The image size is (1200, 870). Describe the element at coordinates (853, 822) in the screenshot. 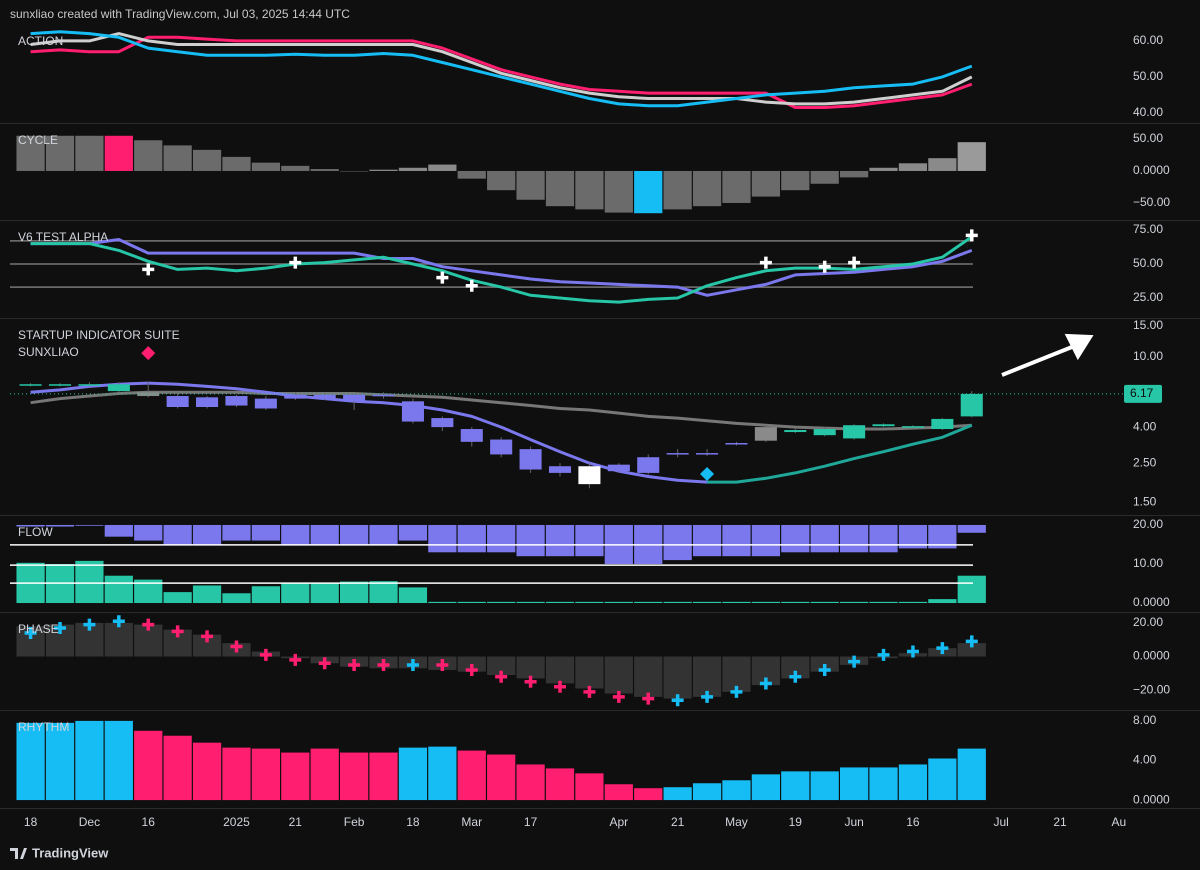

I see `x-tick-label: Jun` at that location.